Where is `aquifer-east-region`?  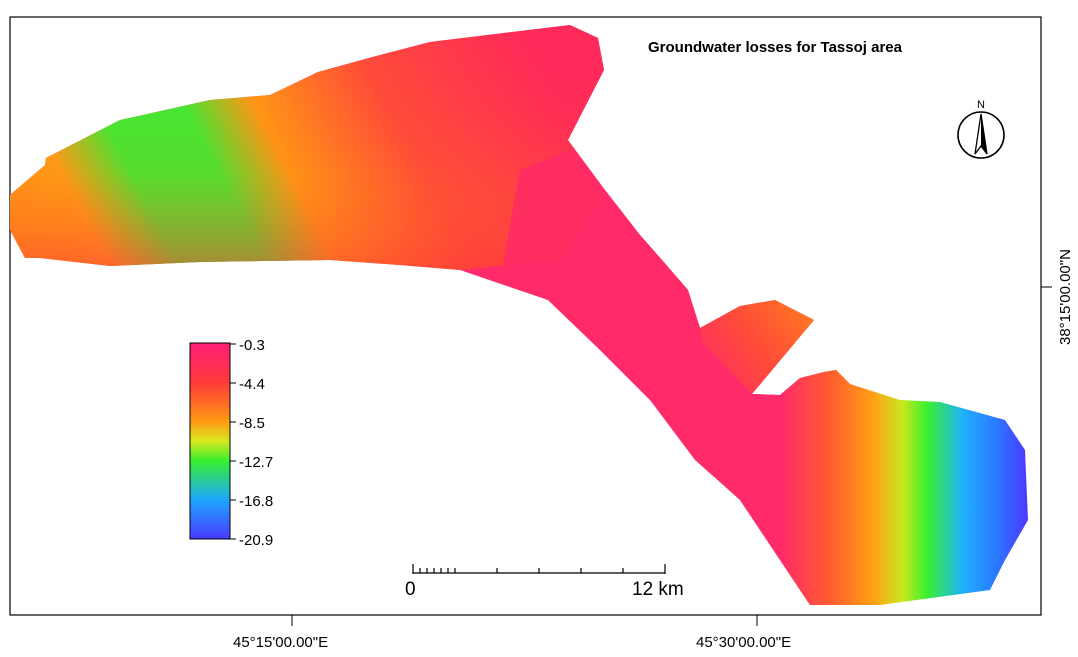
aquifer-east-region is located at coordinates (871, 487).